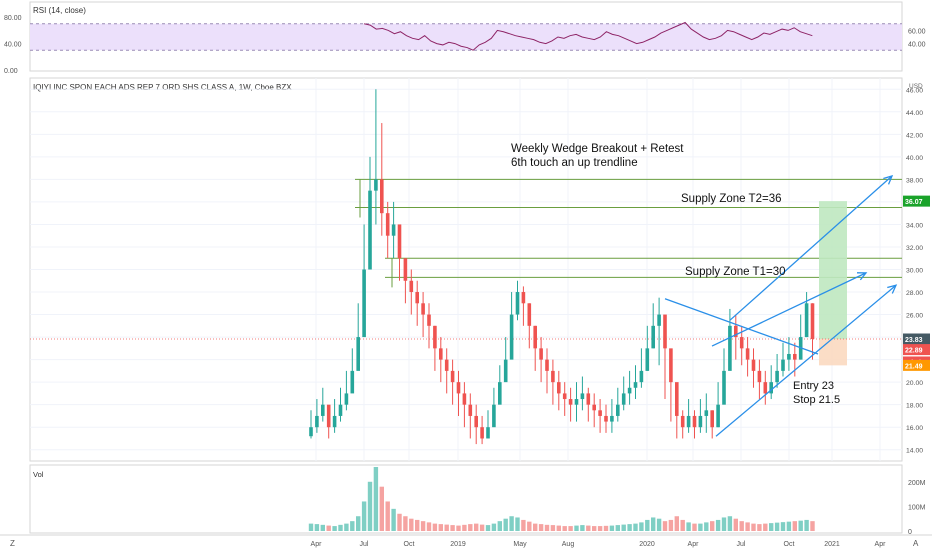  I want to click on stop-box, so click(833, 352).